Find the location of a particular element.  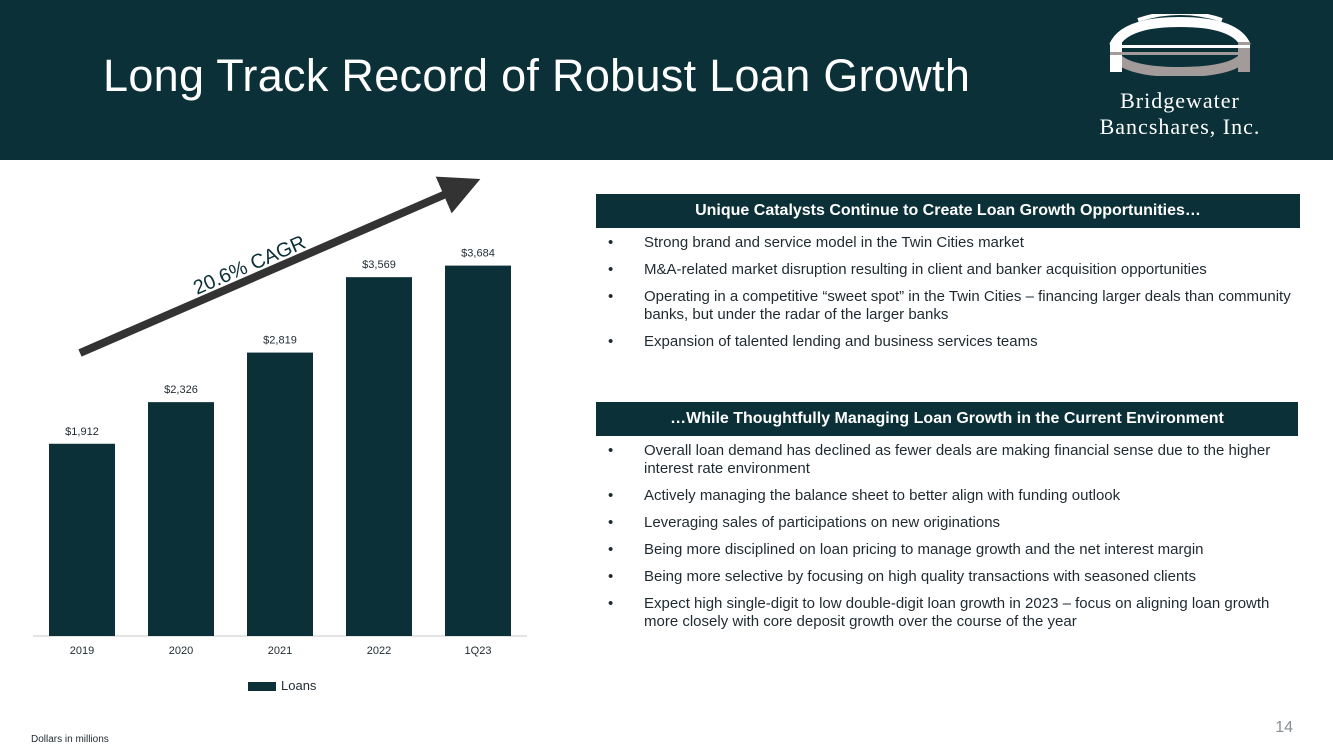

x-tick-label: 2019 is located at coordinates (82, 651).